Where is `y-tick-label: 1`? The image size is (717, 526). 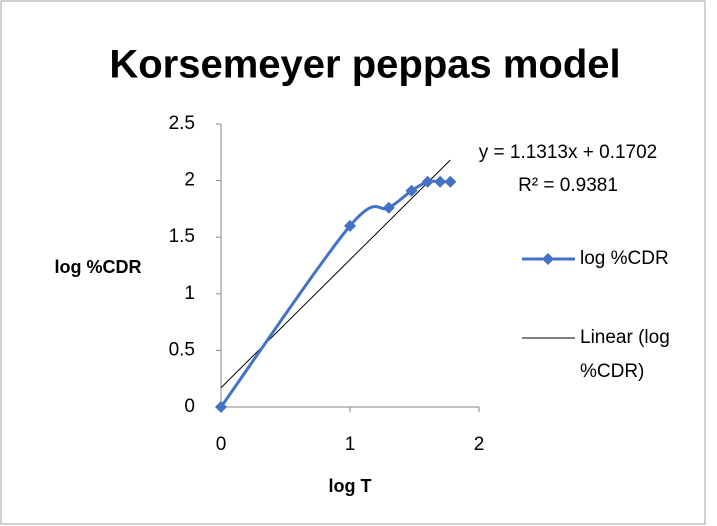
y-tick-label: 1 is located at coordinates (189, 293).